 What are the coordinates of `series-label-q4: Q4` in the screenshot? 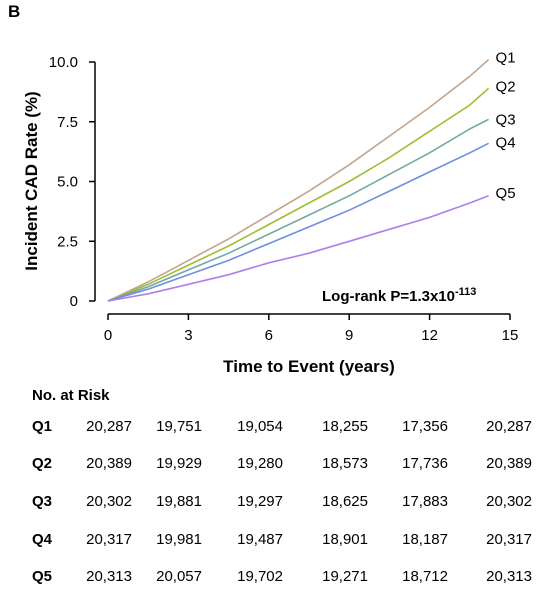 It's located at (506, 142).